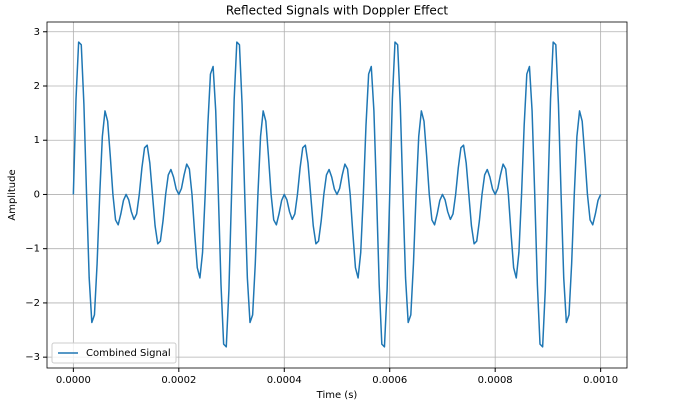  What do you see at coordinates (495, 380) in the screenshot?
I see `x-tick-label: 0.0008` at bounding box center [495, 380].